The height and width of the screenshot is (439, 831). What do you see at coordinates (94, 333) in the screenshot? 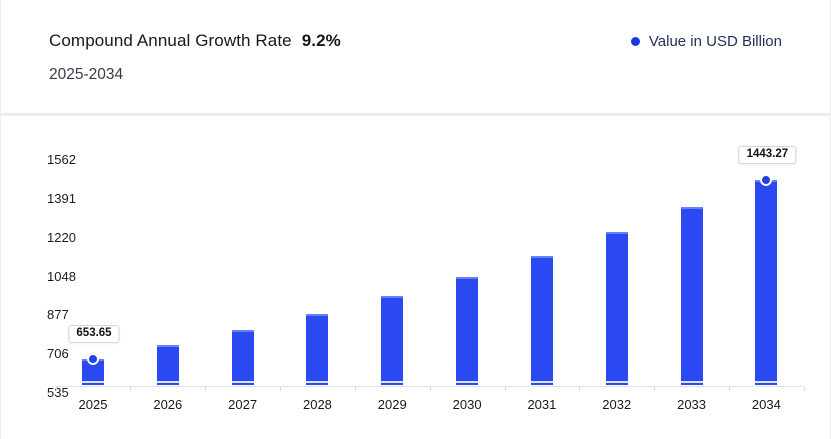
I see `value-tooltip-2025: 653.65` at bounding box center [94, 333].